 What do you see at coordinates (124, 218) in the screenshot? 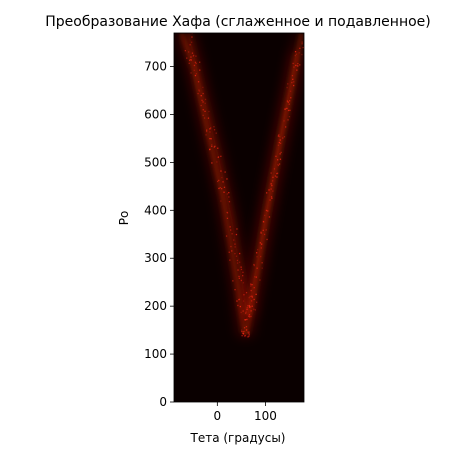
I see `y-axis-label: Ро` at bounding box center [124, 218].